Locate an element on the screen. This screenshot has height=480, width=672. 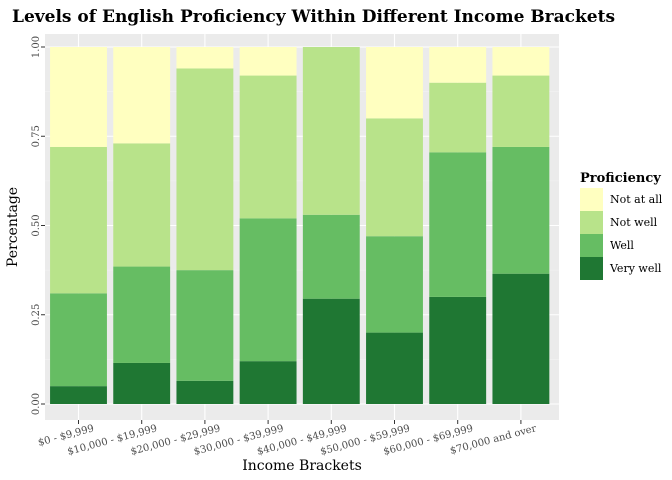
y-tick-label: 0.50 is located at coordinates (36, 225).